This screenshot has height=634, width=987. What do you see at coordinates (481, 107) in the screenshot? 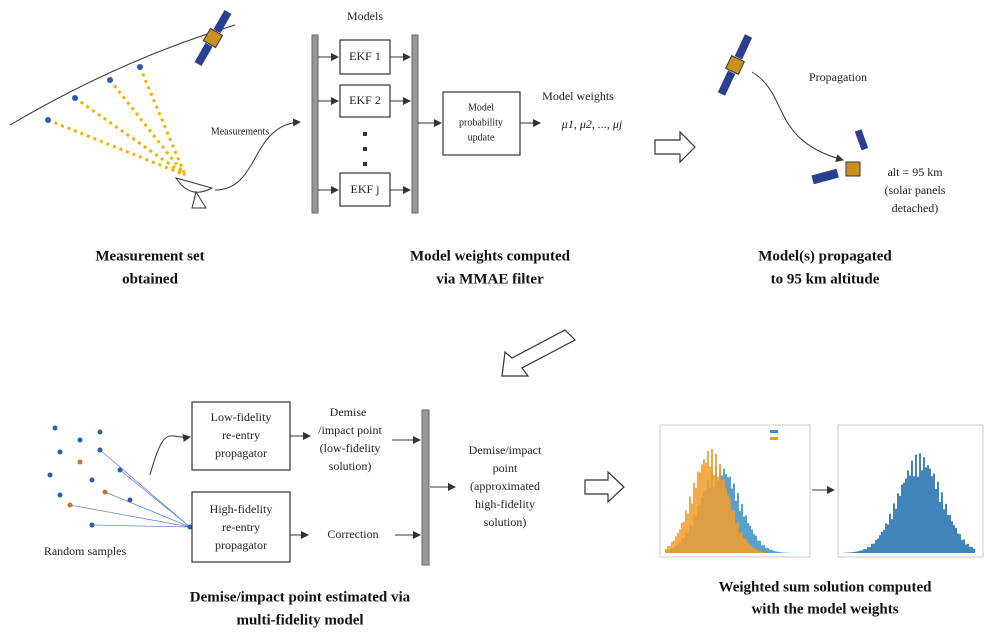
I see `box-label: Model` at bounding box center [481, 107].